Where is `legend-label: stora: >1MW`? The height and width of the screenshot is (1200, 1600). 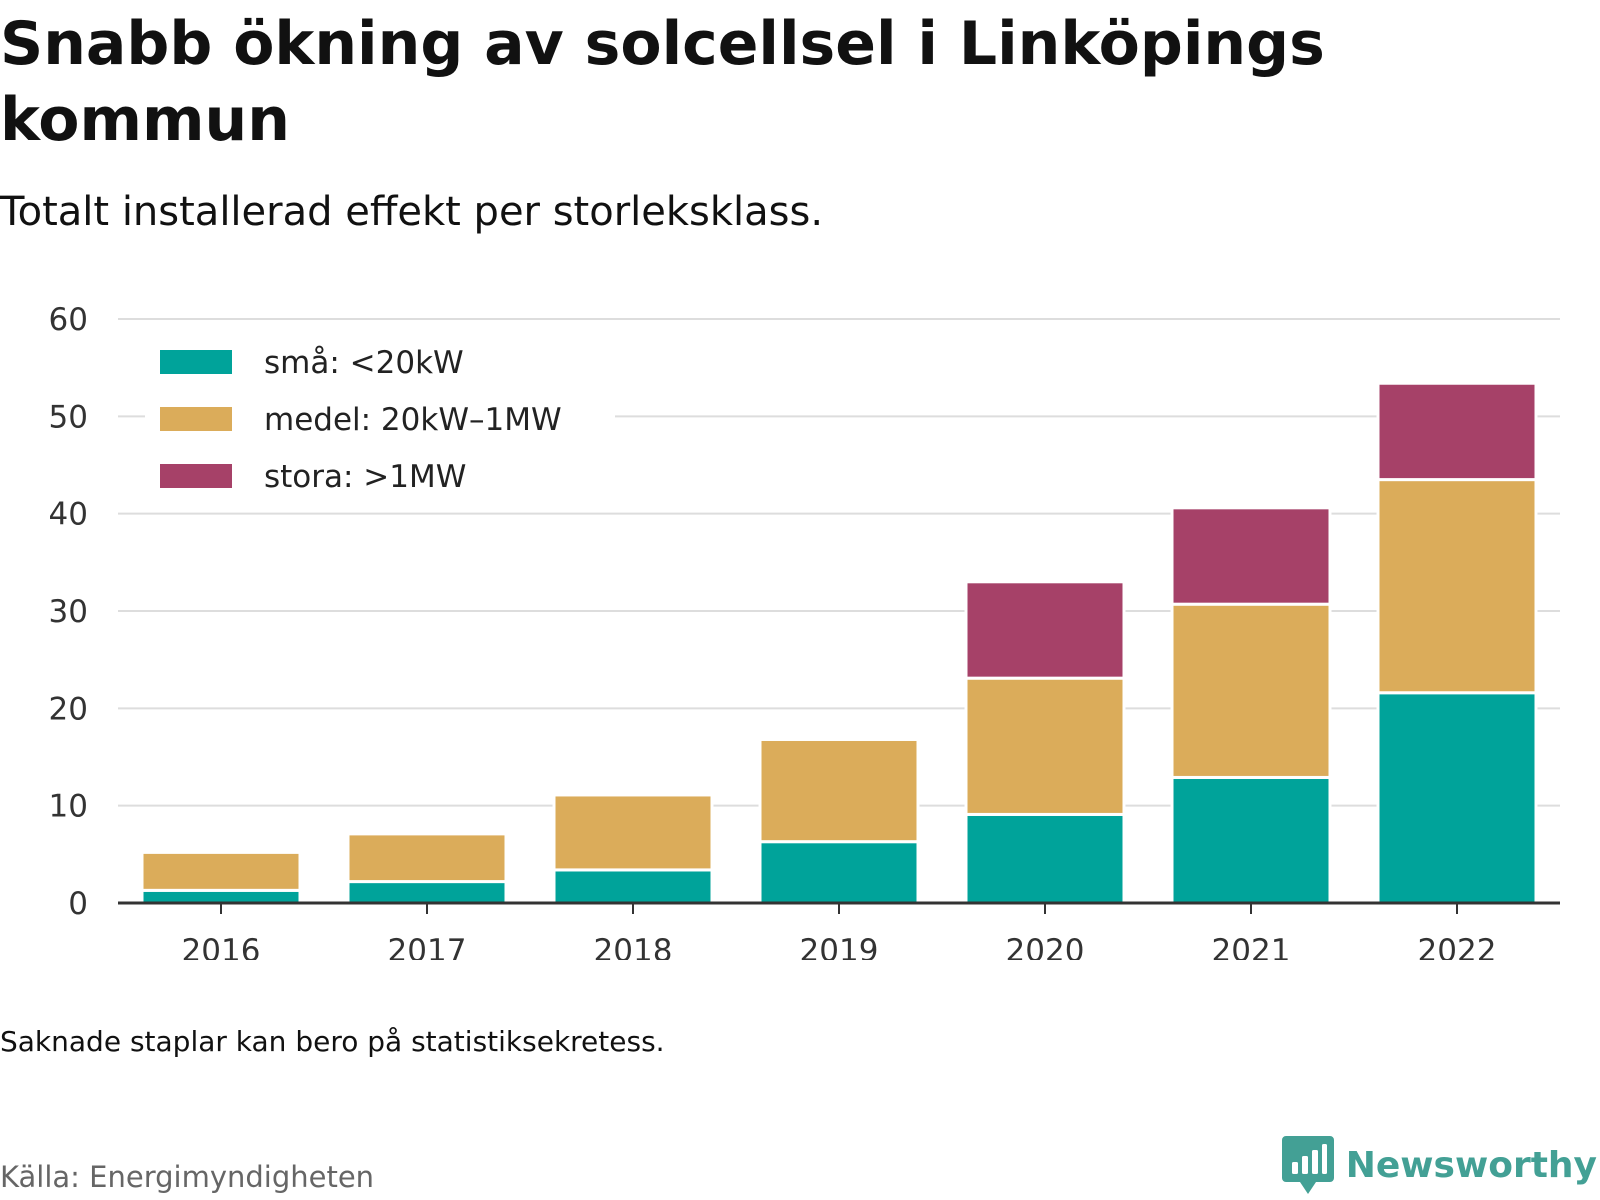 legend-label: stora: >1MW is located at coordinates (365, 477).